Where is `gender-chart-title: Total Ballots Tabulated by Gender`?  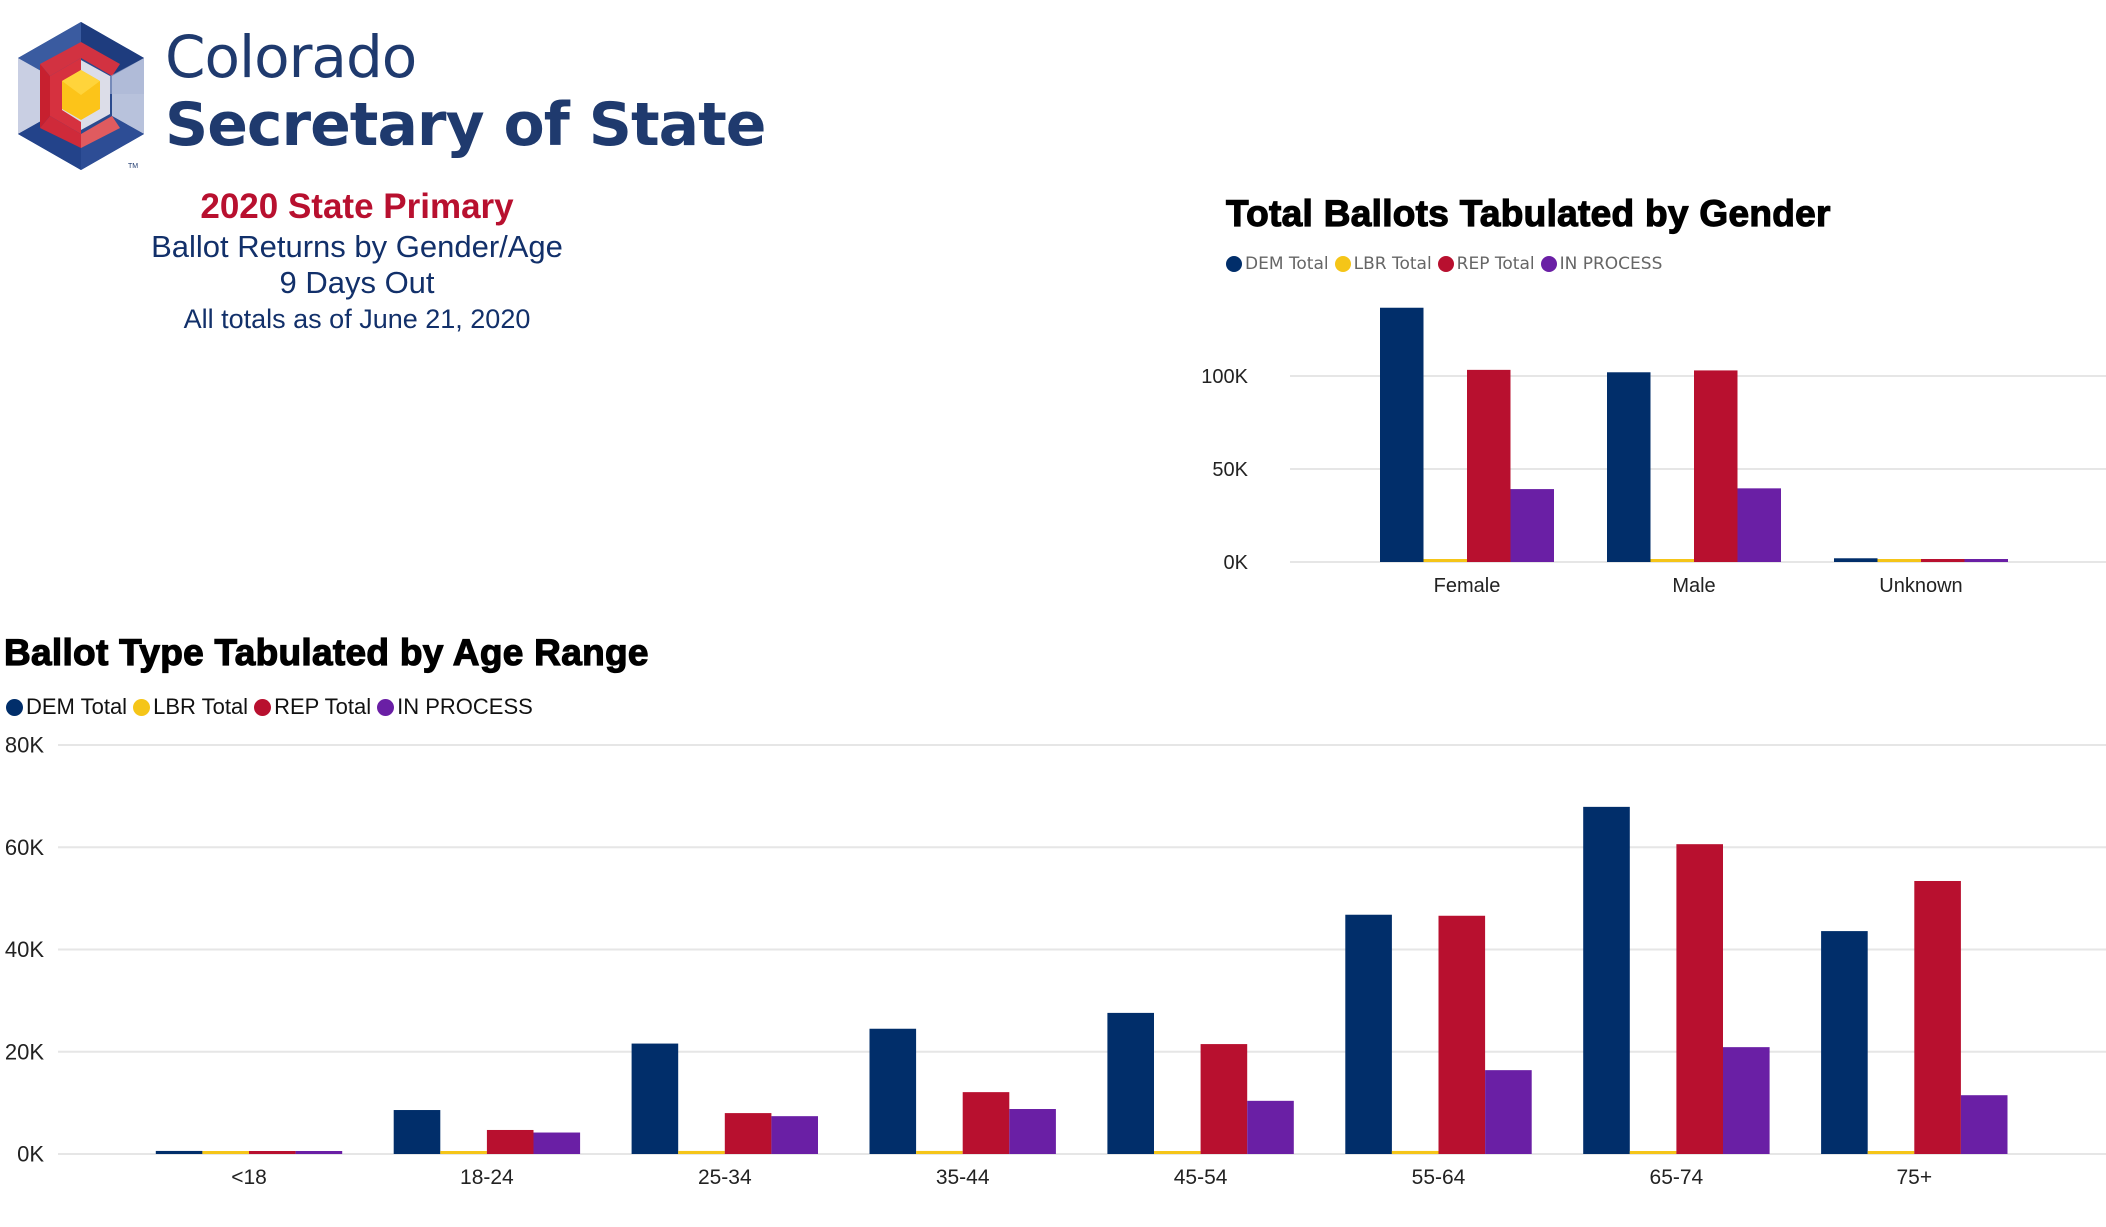 gender-chart-title: Total Ballots Tabulated by Gender is located at coordinates (1528, 213).